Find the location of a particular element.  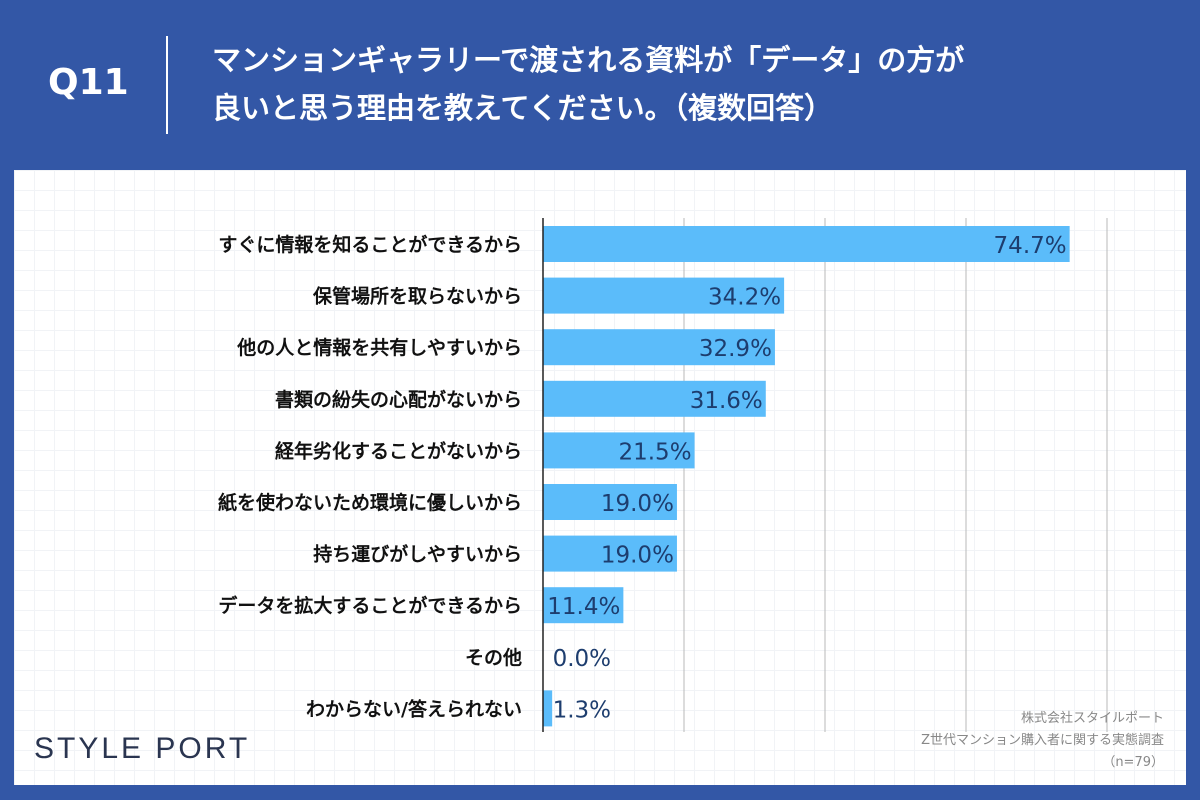

data-label: 0.0% is located at coordinates (582, 659).